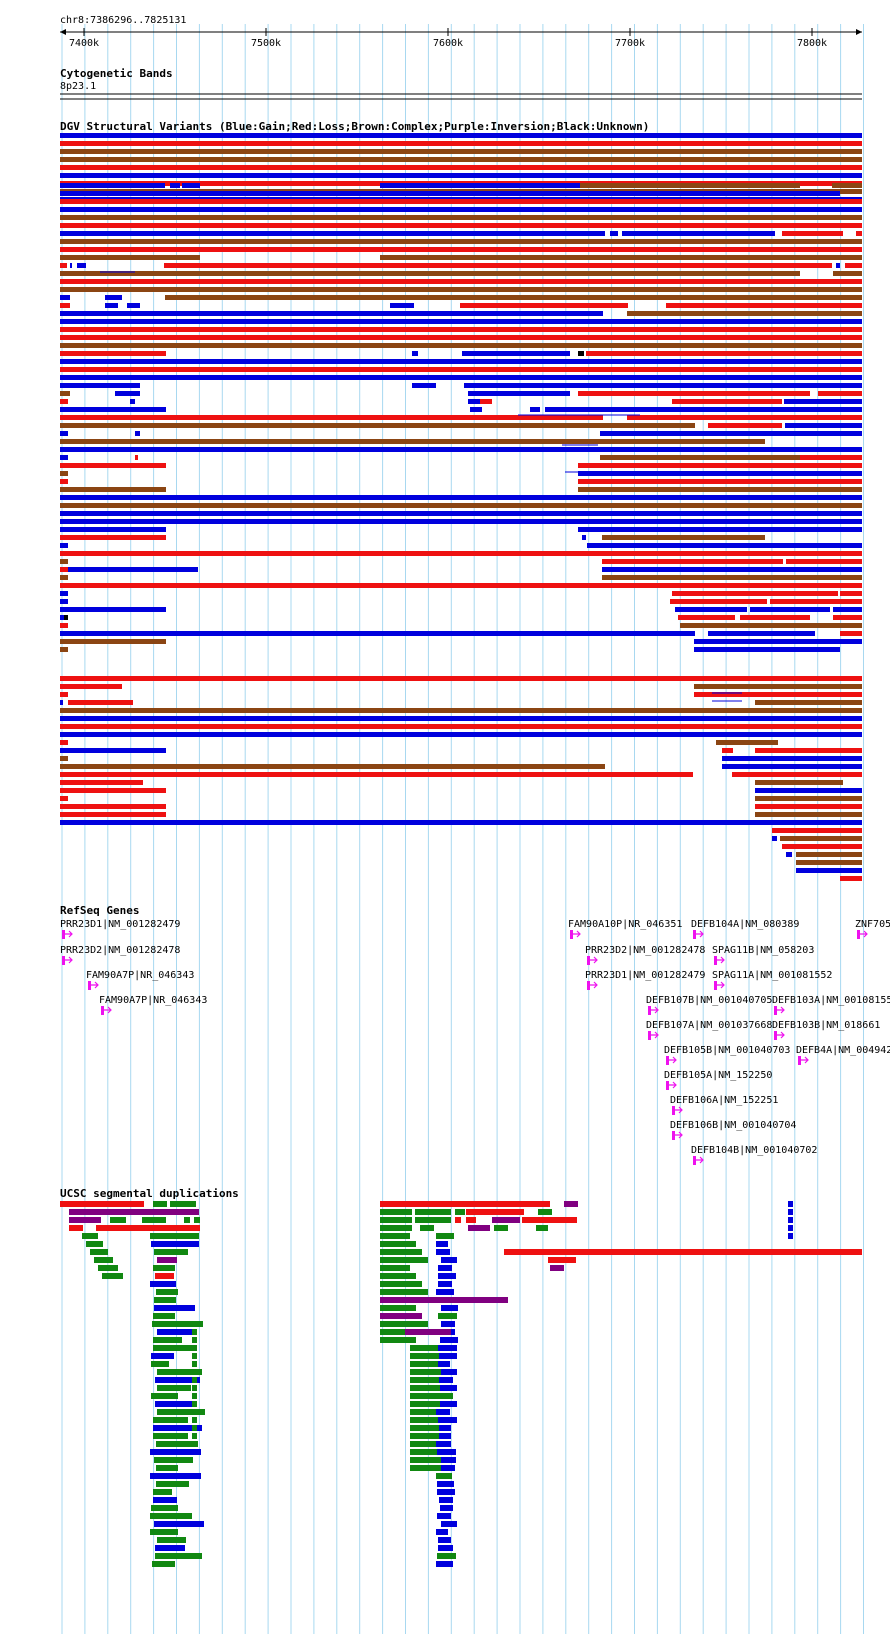 The width and height of the screenshot is (890, 1634). Describe the element at coordinates (724, 1100) in the screenshot. I see `gene-label: DEFB106A|NM_152251` at that location.